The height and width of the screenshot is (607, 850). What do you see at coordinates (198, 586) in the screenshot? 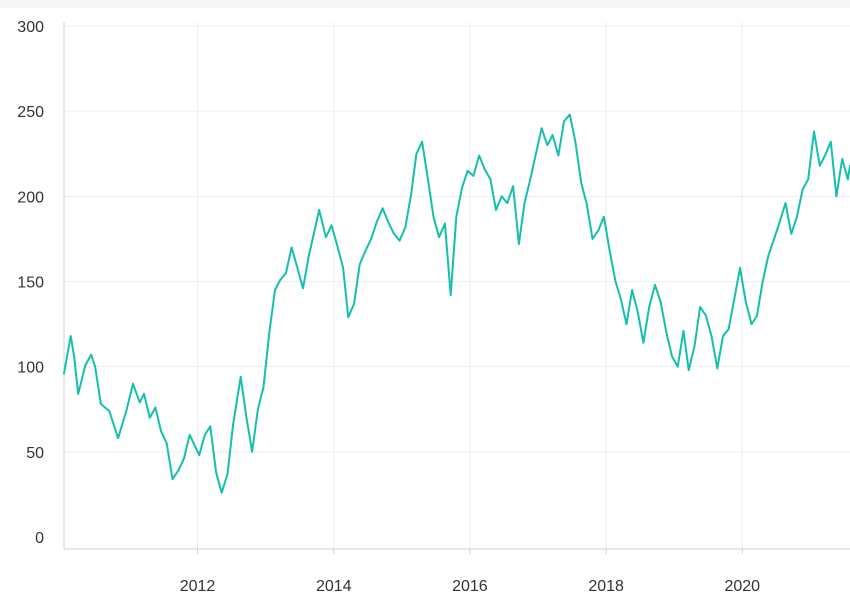
I see `x-tick-label-2012: 2012` at bounding box center [198, 586].